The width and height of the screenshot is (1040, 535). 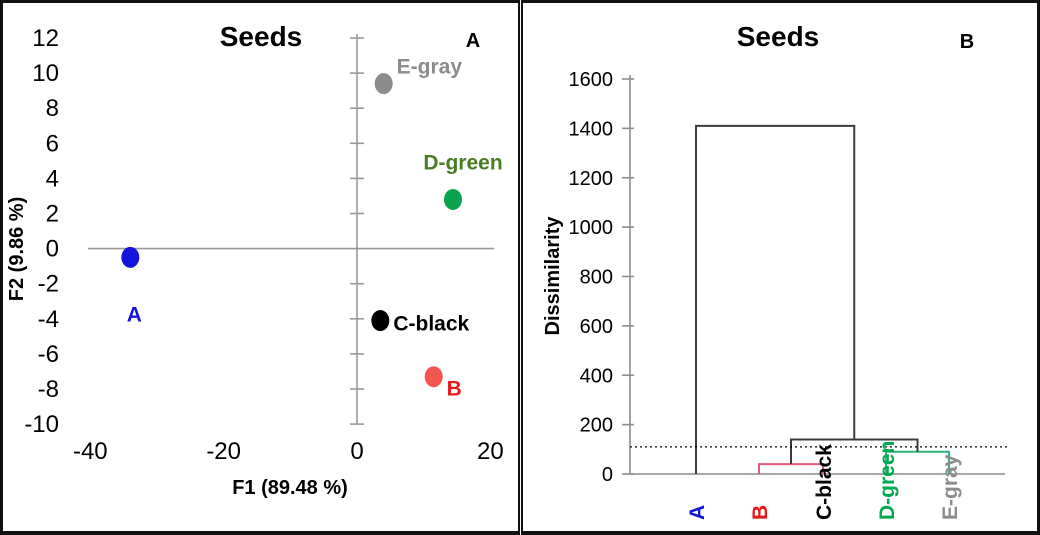 I want to click on dendrogram-link-m4, so click(x=775, y=299).